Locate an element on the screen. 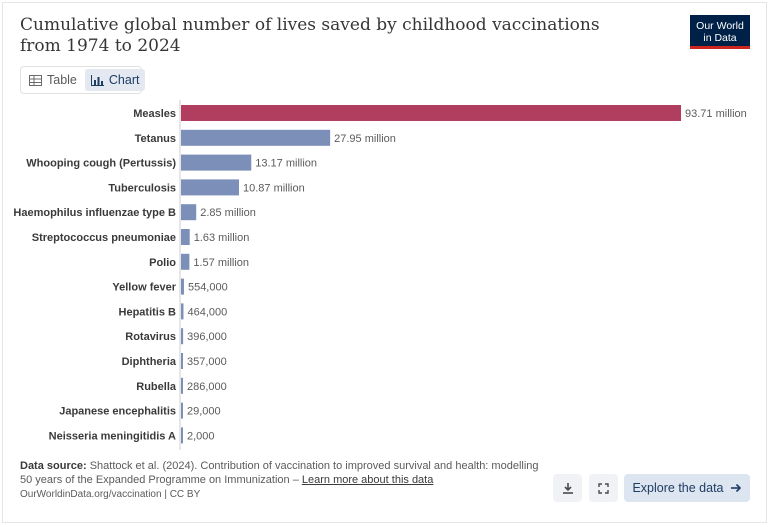 The image size is (771, 527). value-label: 27.95 million is located at coordinates (365, 139).